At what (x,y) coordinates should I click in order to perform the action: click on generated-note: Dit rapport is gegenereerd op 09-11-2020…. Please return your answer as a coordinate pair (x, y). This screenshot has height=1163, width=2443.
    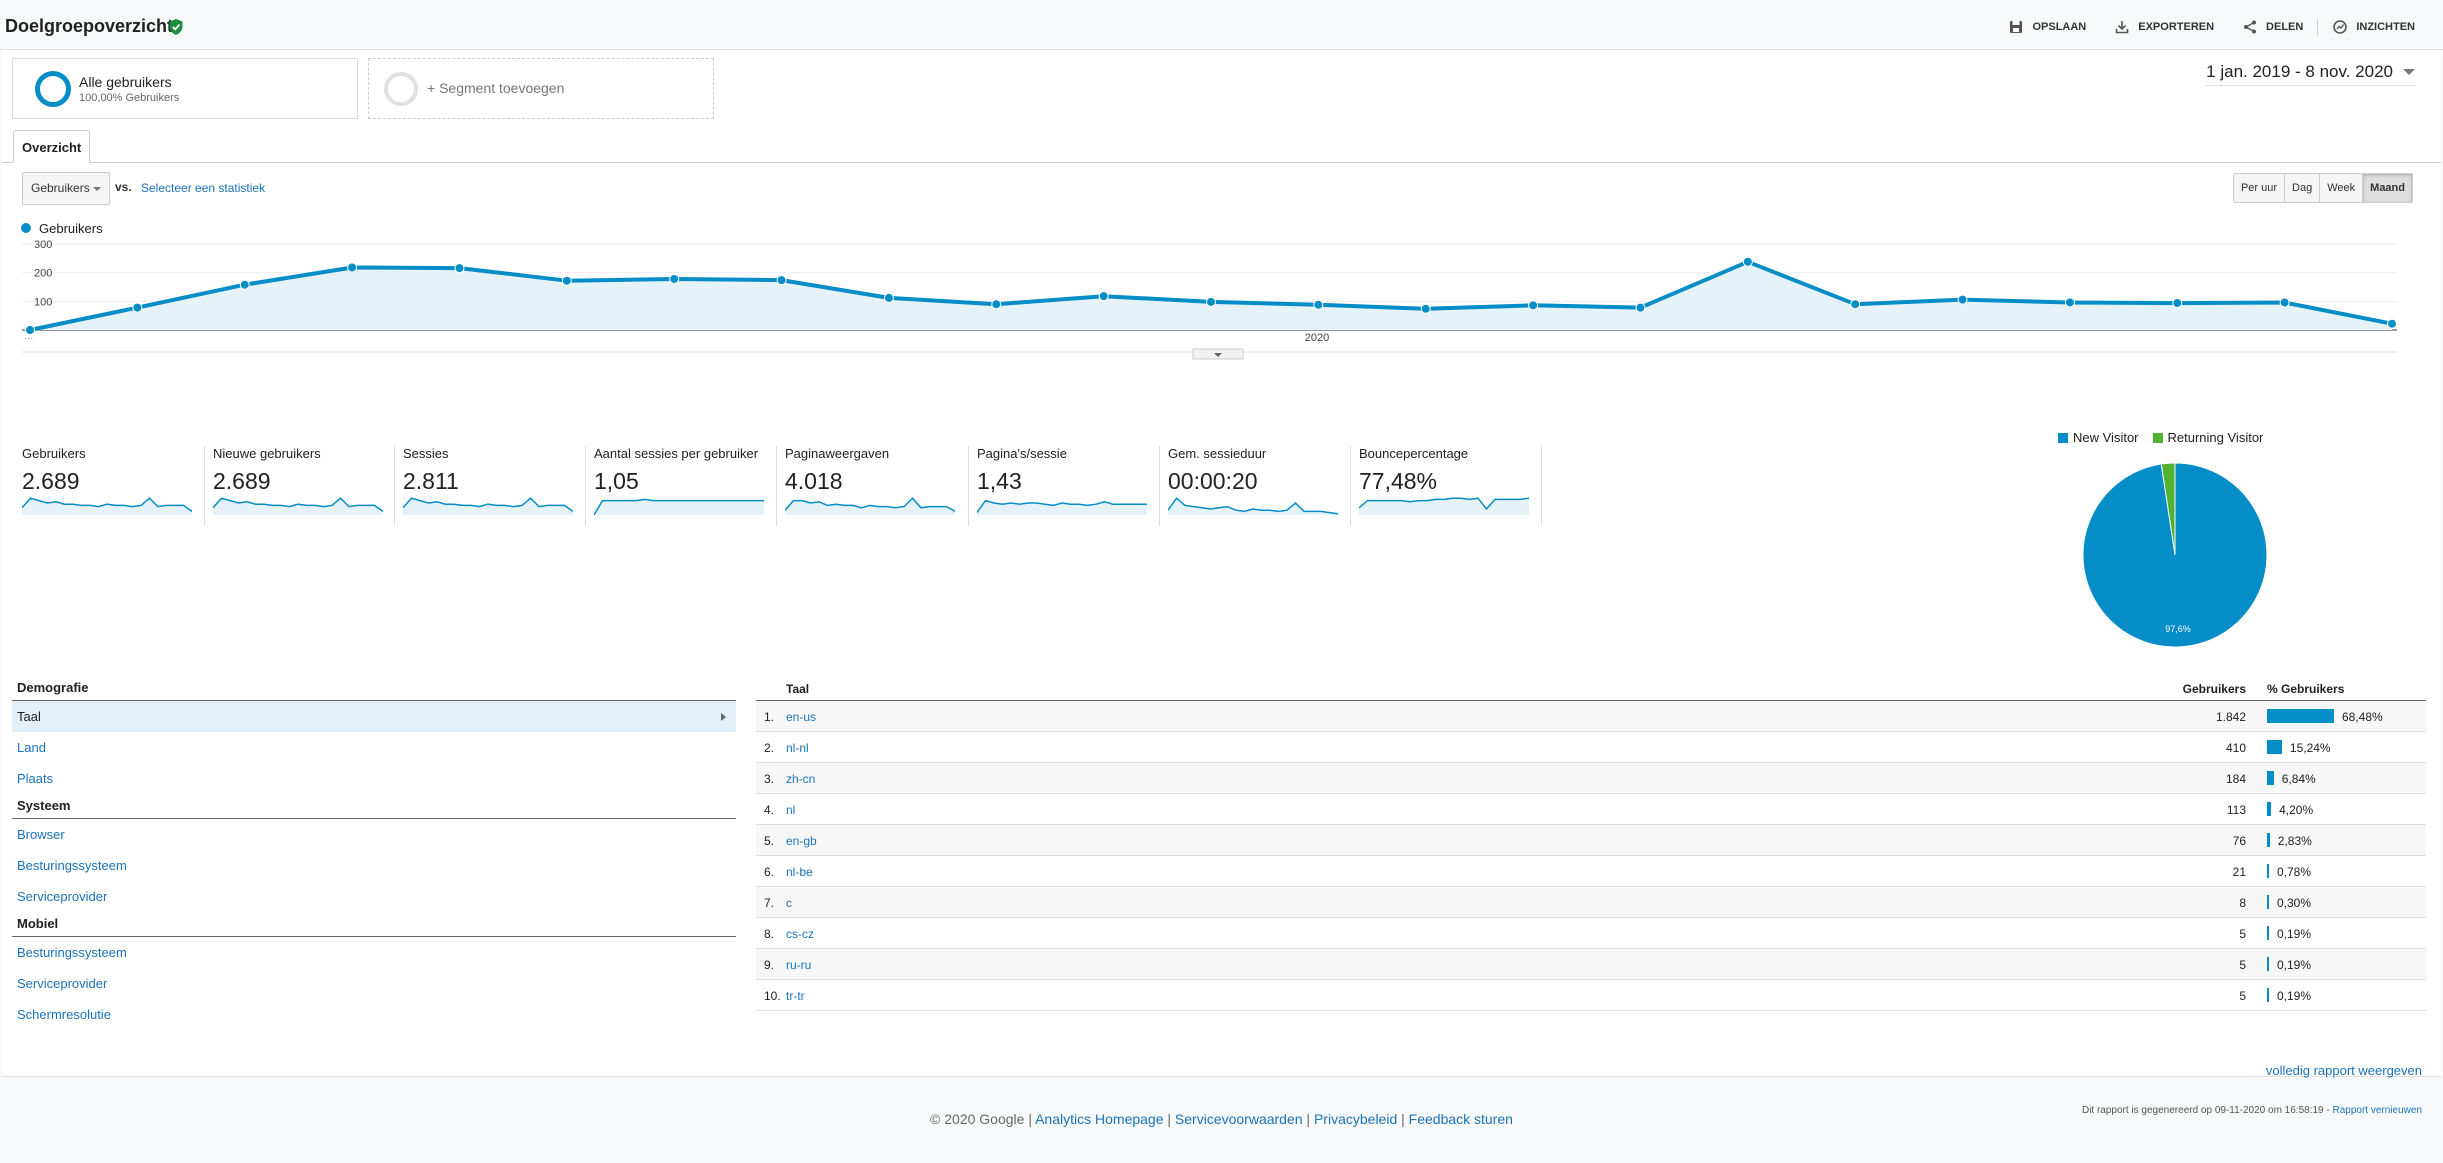
    Looking at the image, I should click on (2252, 1110).